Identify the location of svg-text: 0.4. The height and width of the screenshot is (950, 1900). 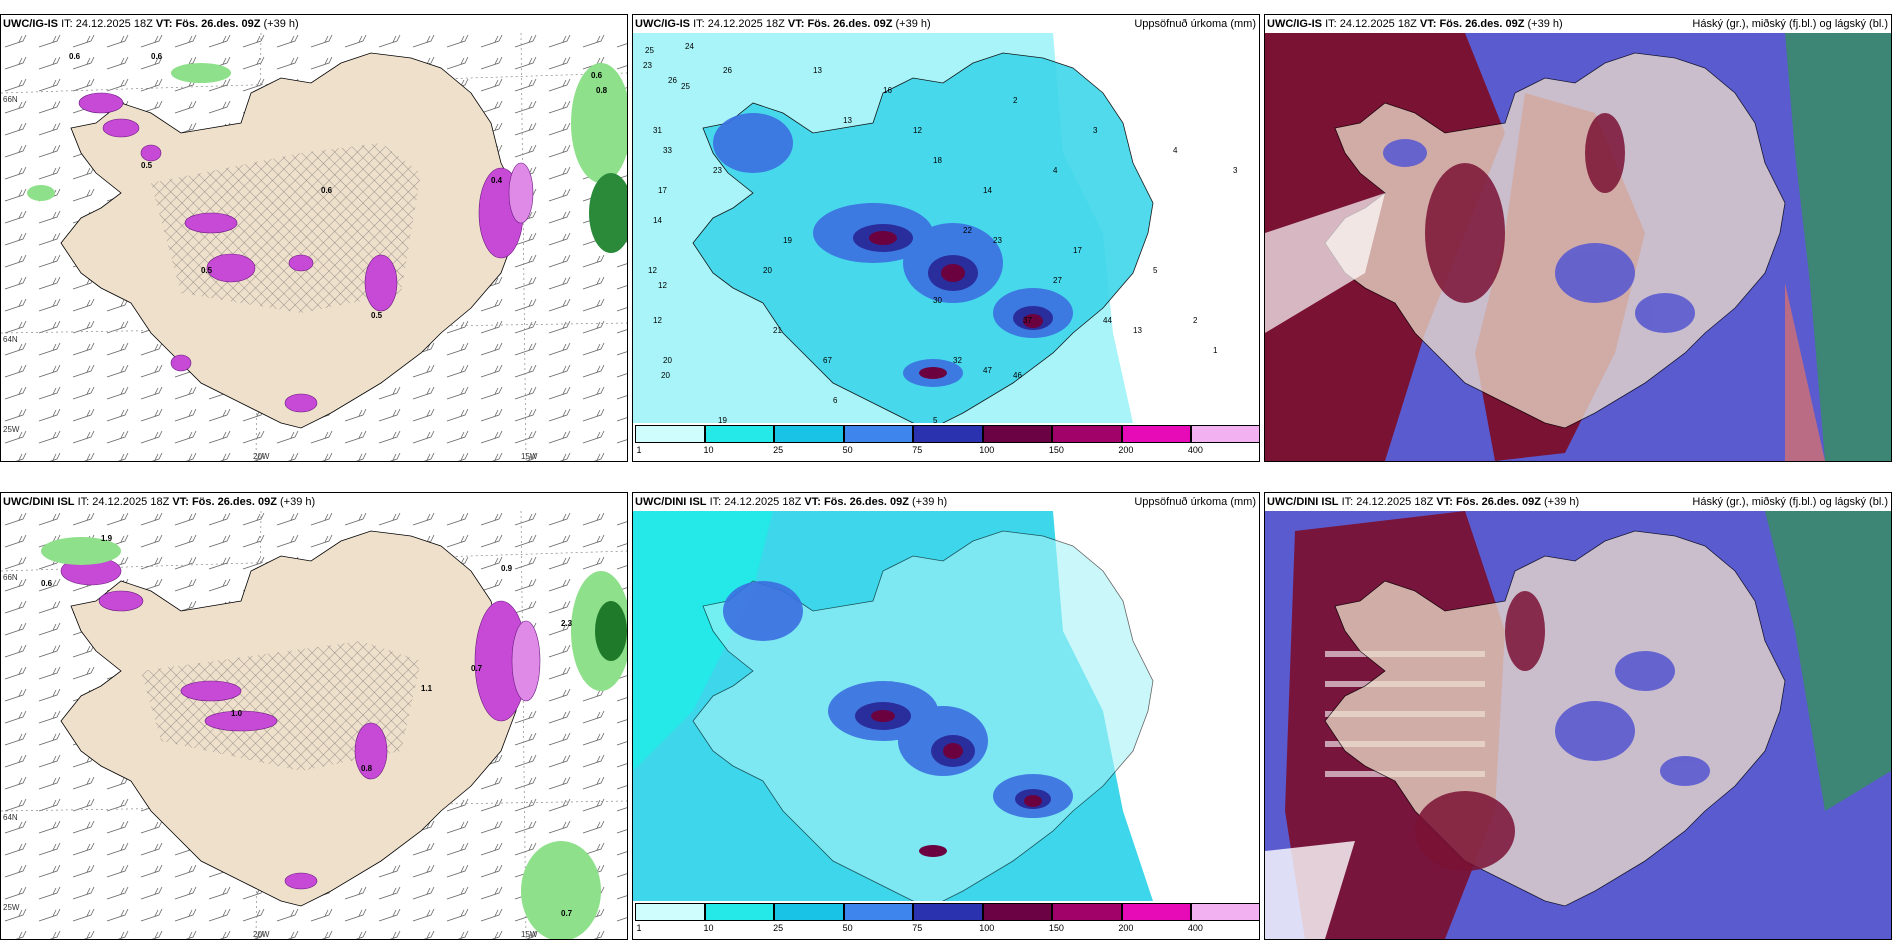
(497, 180).